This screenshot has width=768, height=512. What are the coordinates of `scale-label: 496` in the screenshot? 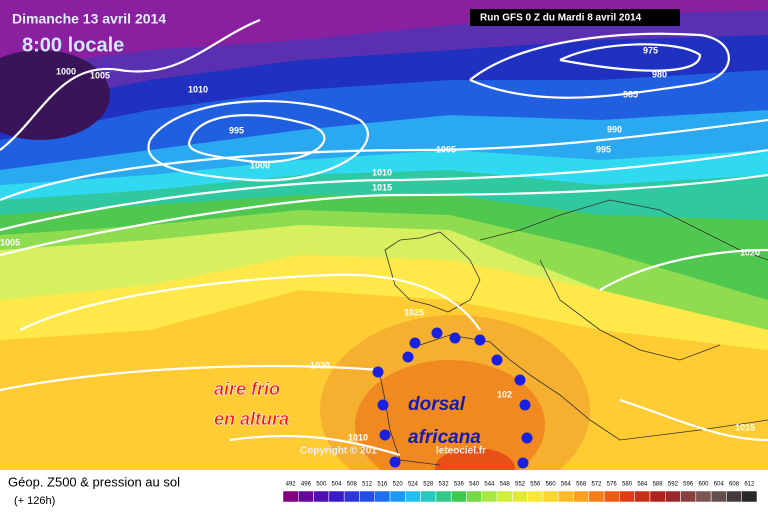 It's located at (306, 485).